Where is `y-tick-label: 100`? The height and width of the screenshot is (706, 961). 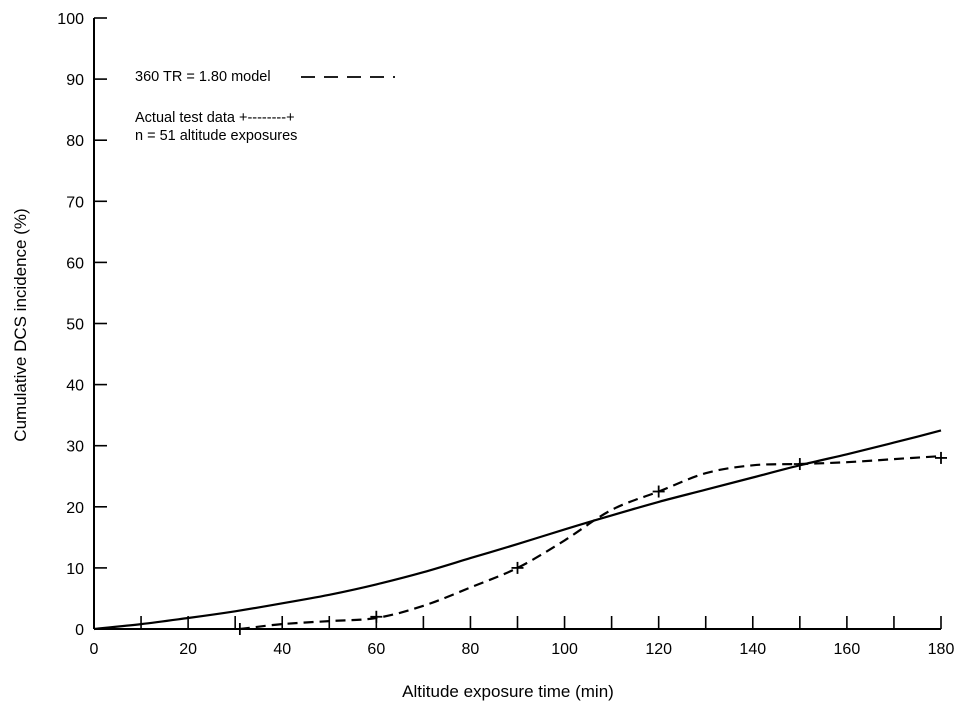
y-tick-label: 100 is located at coordinates (70, 19).